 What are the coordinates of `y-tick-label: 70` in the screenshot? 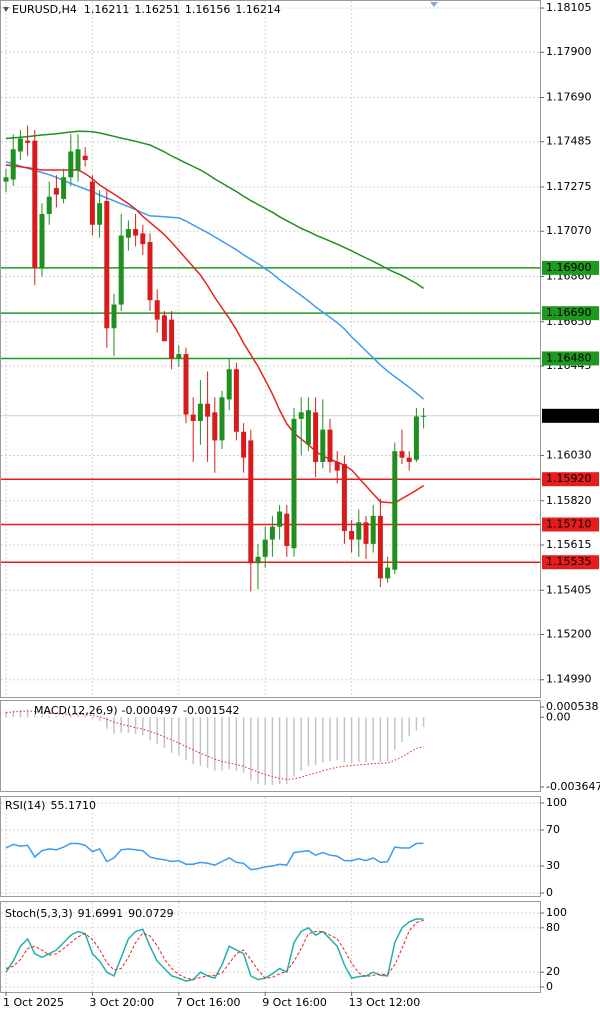 It's located at (553, 829).